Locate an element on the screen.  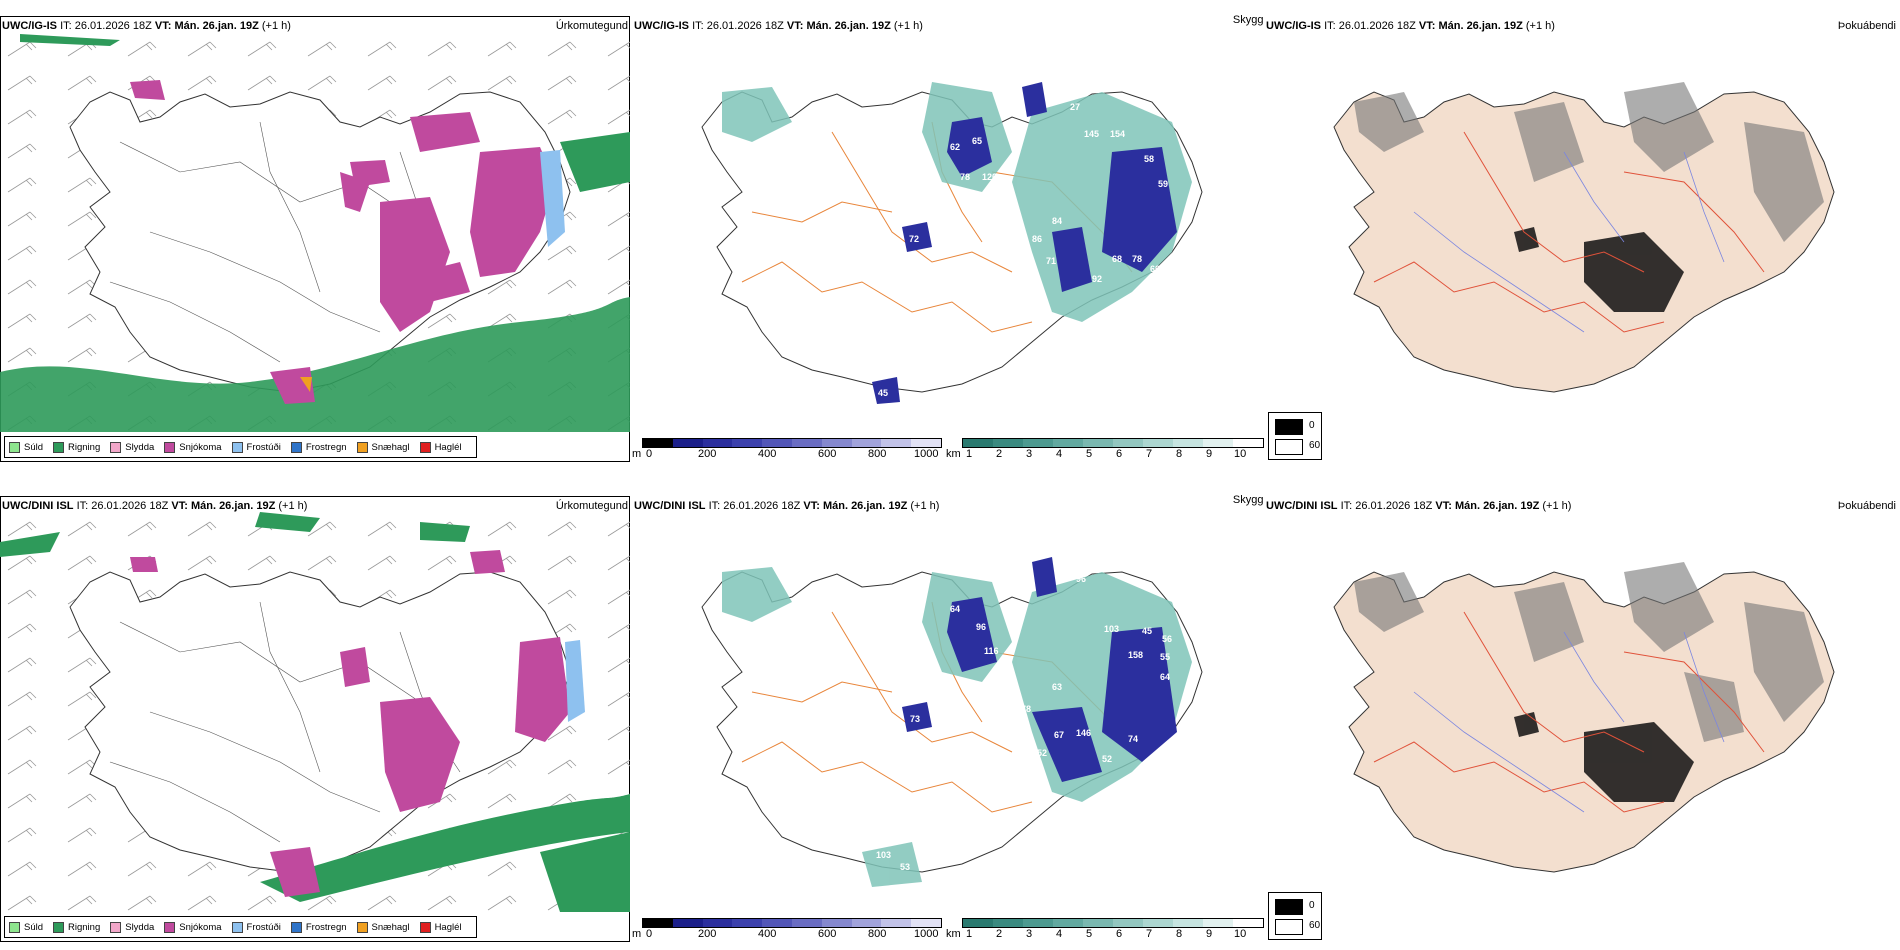
visibility-label: 146 is located at coordinates (1083, 733).